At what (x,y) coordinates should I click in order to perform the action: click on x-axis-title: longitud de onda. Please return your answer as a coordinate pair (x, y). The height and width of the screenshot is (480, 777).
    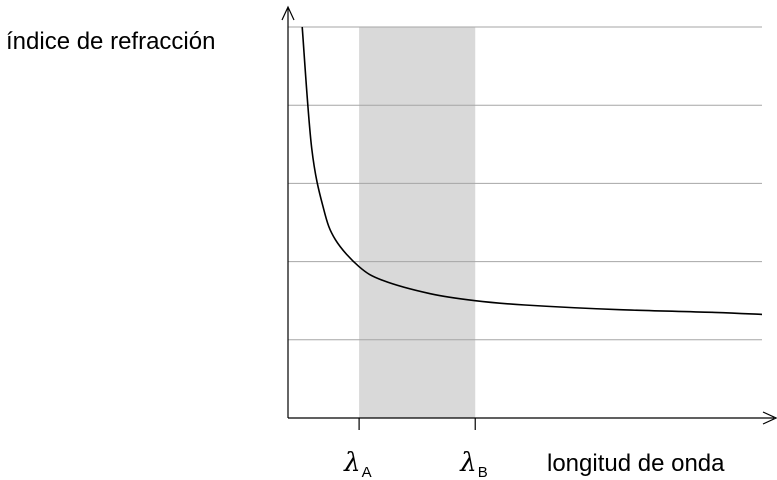
    Looking at the image, I should click on (636, 463).